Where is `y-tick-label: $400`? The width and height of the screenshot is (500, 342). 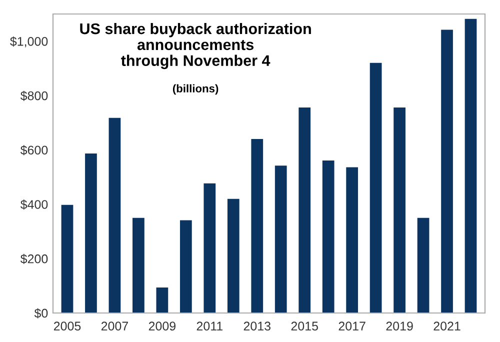 y-tick-label: $400 is located at coordinates (34, 205).